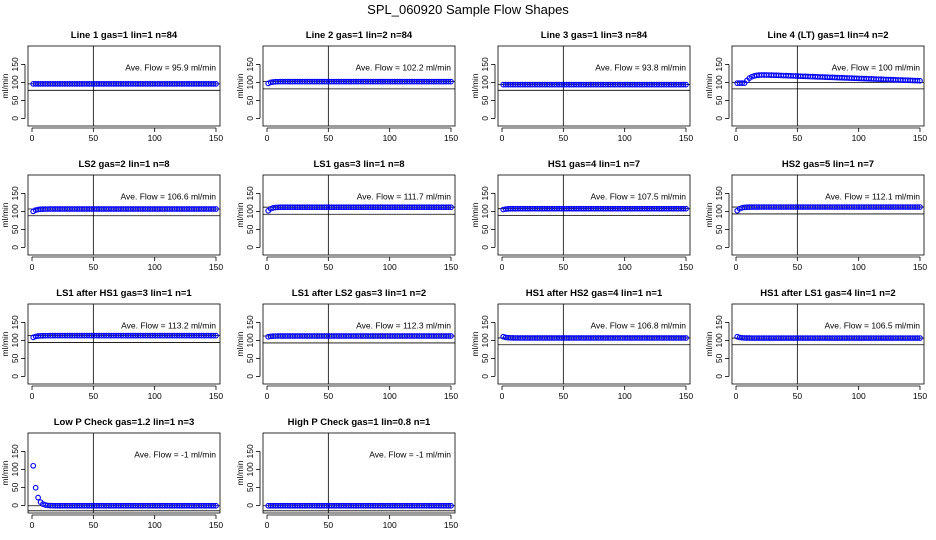  Describe the element at coordinates (175, 454) in the screenshot. I see `ave-flow-annotation: Ave. Flow = -1 ml/min` at that location.